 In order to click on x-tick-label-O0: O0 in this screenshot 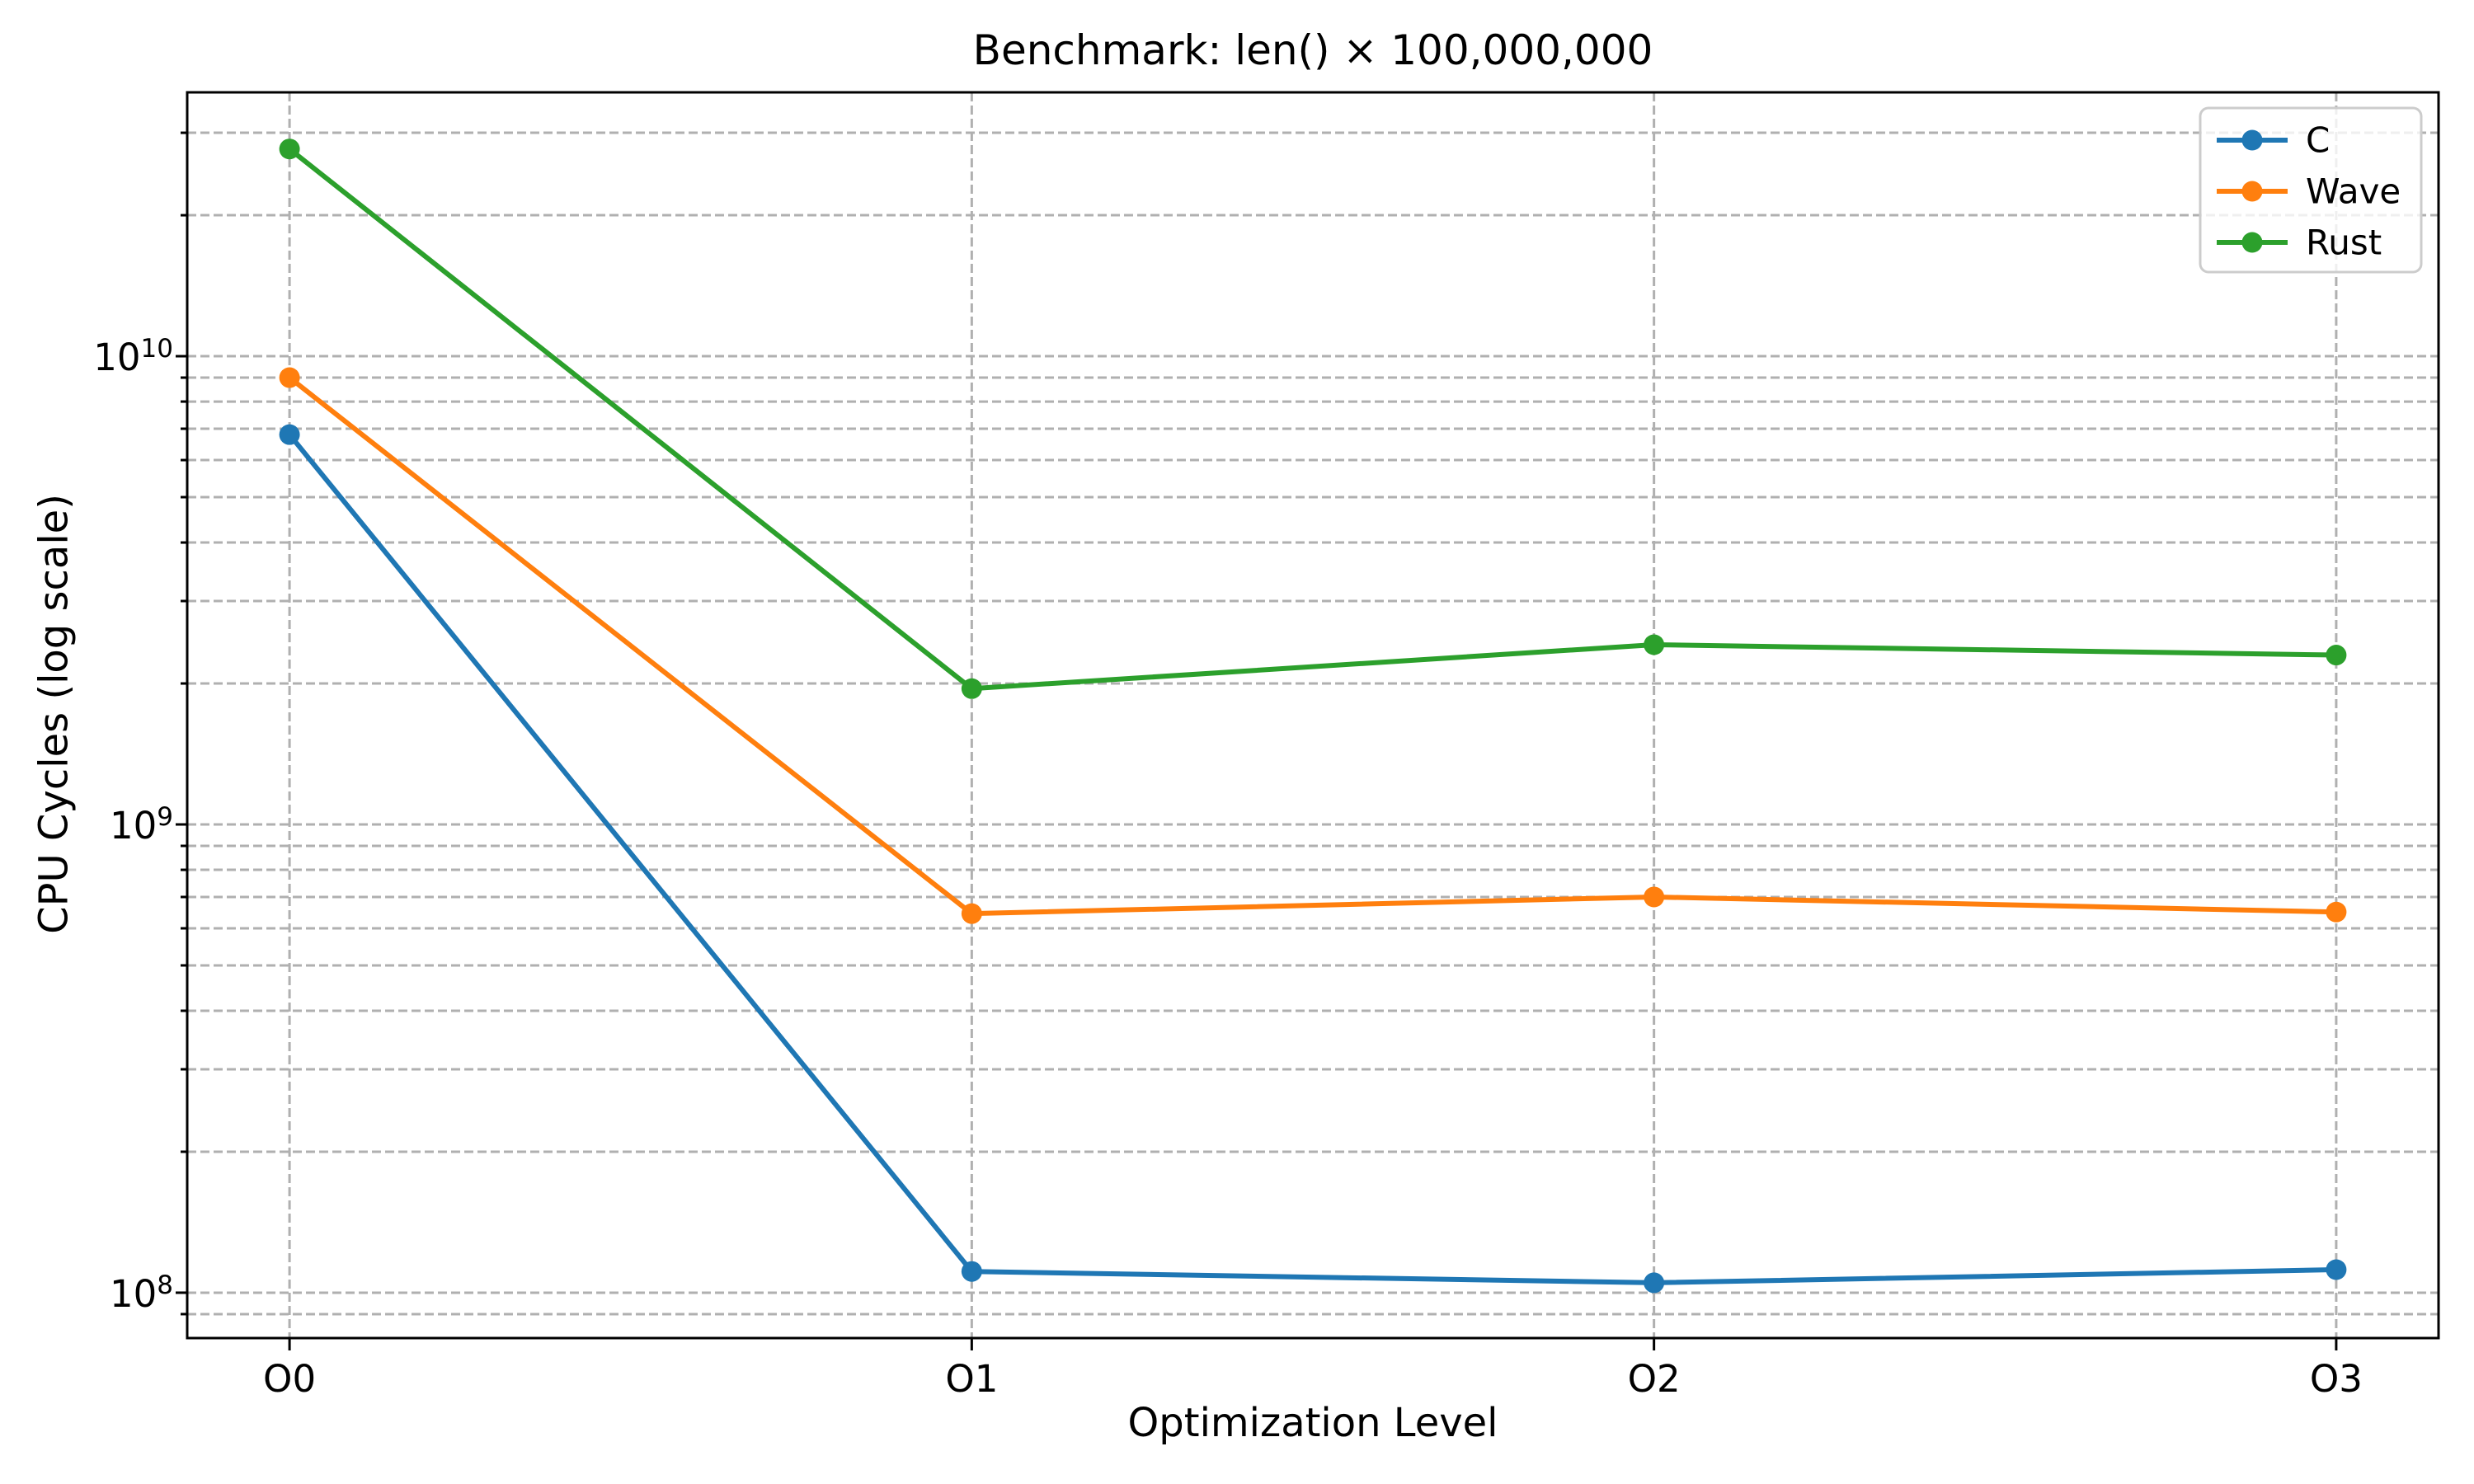, I will do `click(290, 1379)`.